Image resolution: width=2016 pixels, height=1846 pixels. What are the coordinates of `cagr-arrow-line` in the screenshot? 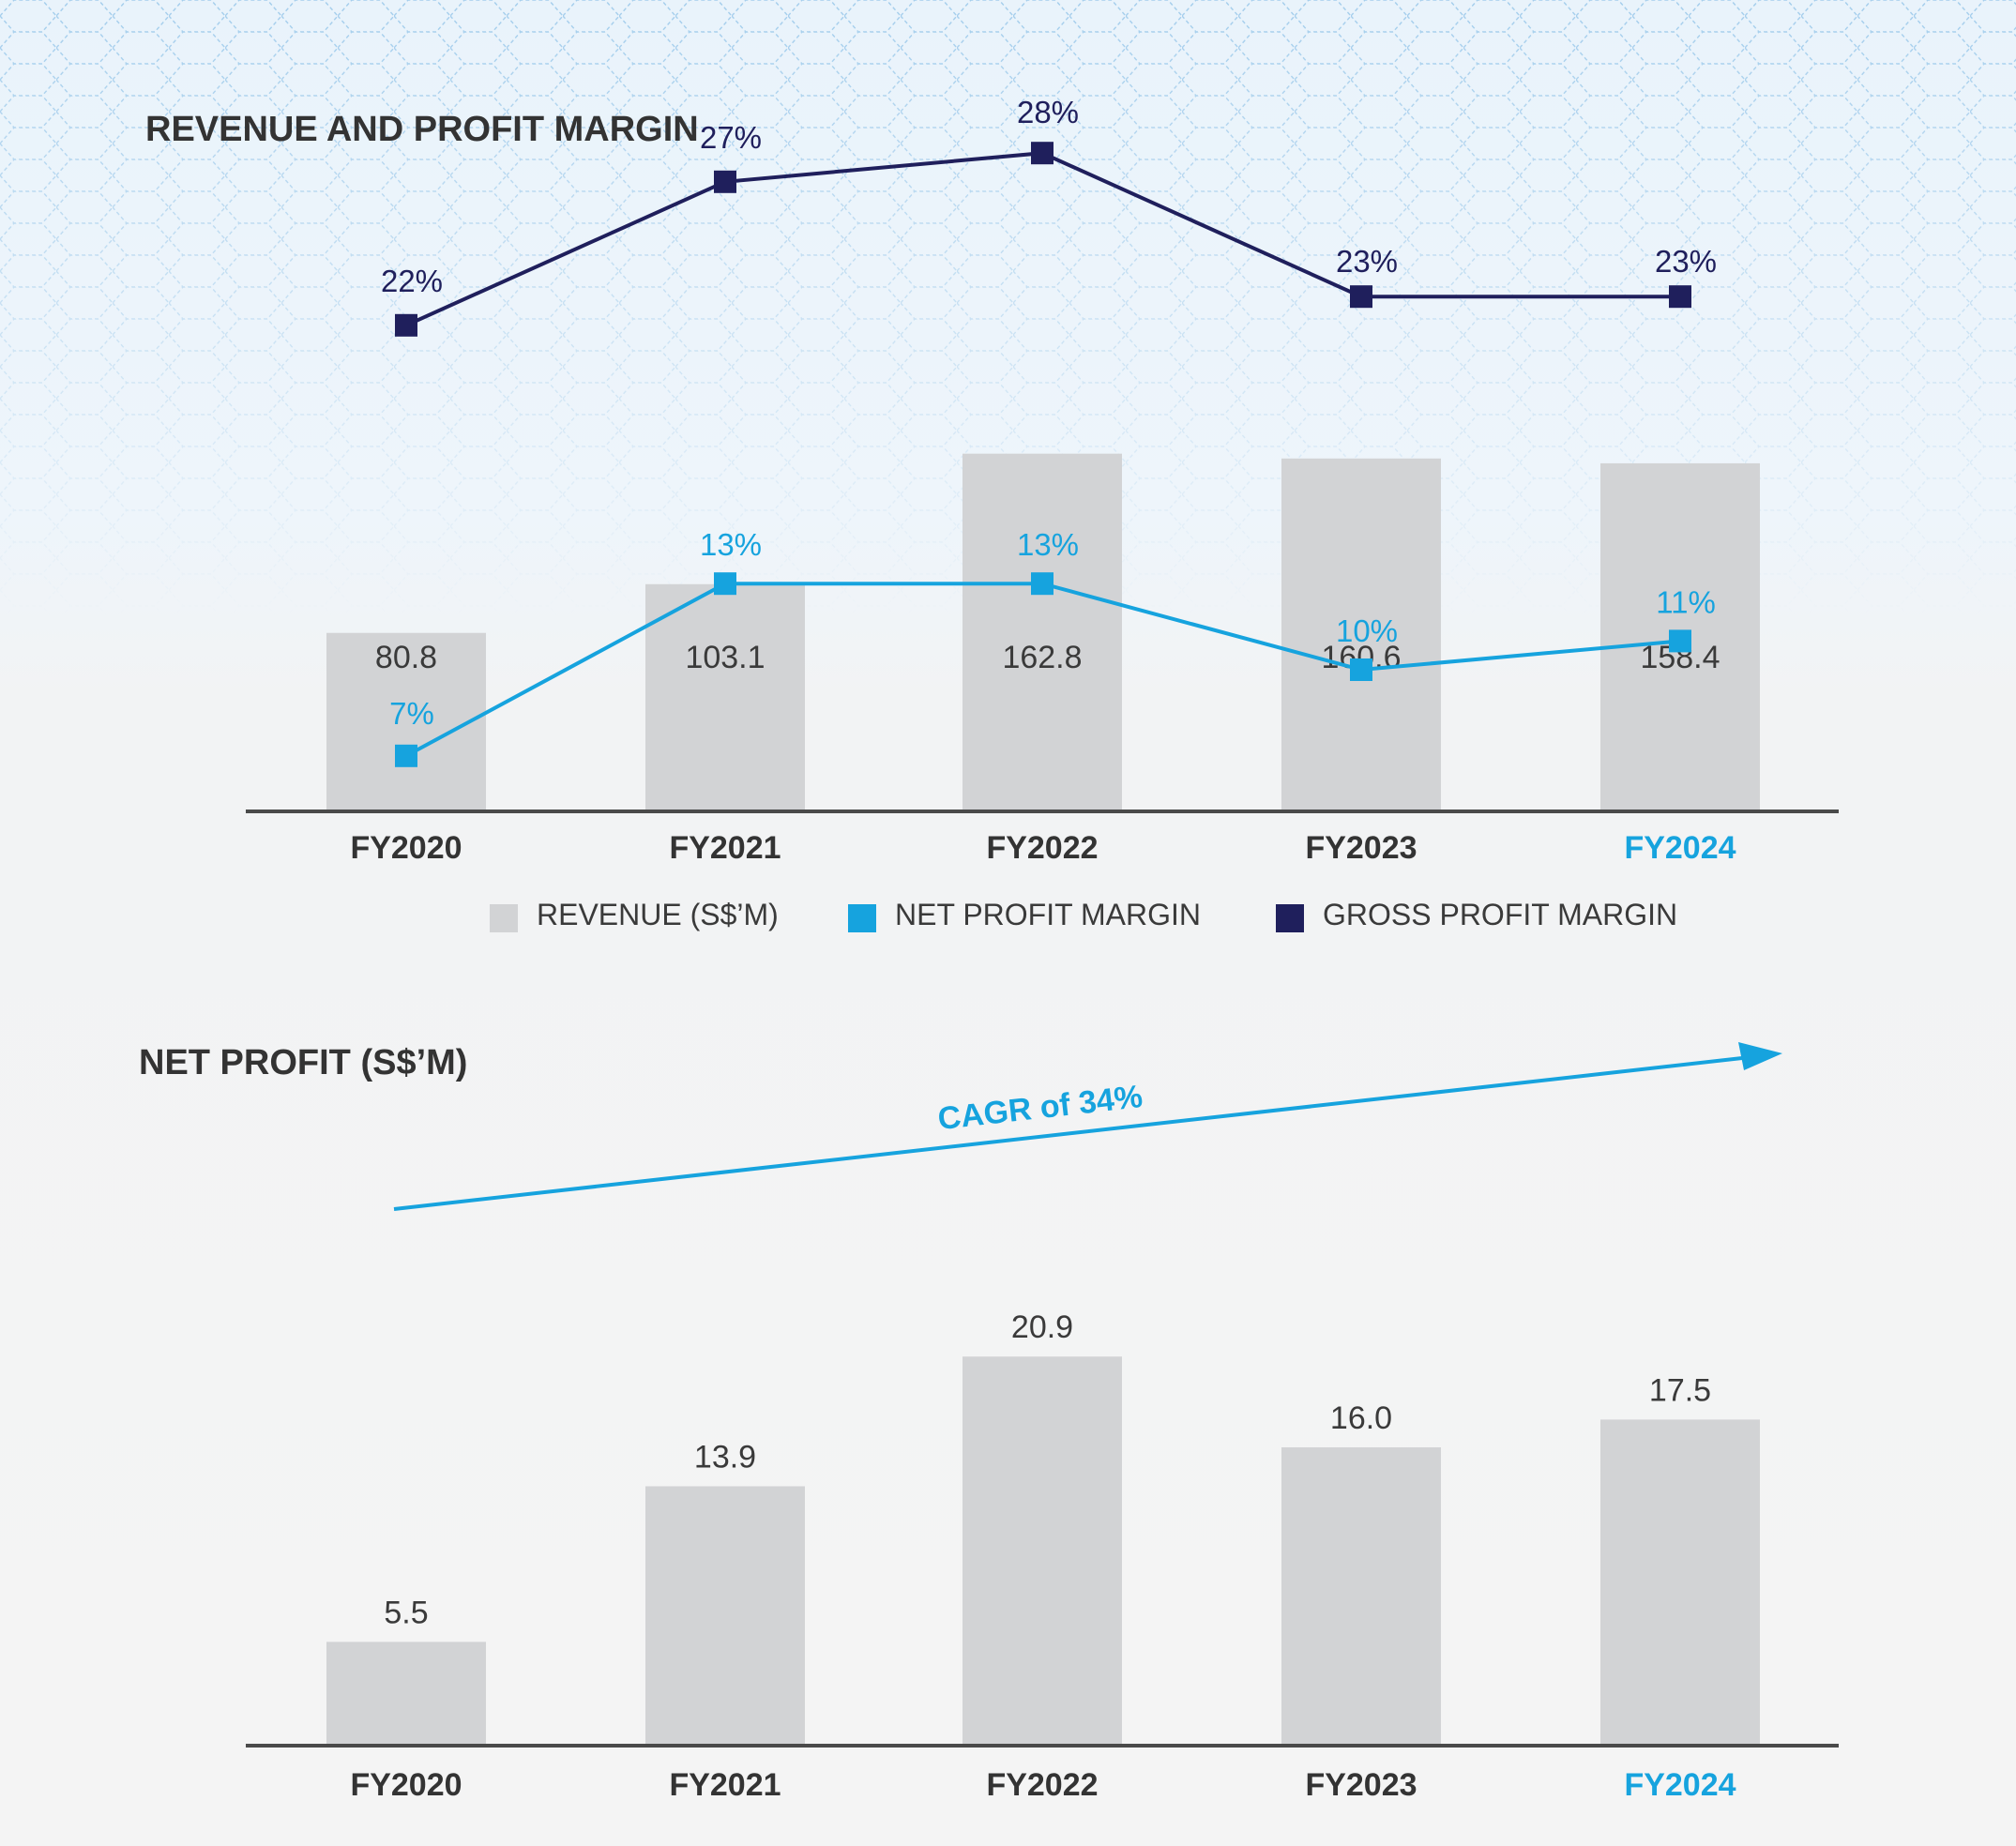 It's located at (1072, 1133).